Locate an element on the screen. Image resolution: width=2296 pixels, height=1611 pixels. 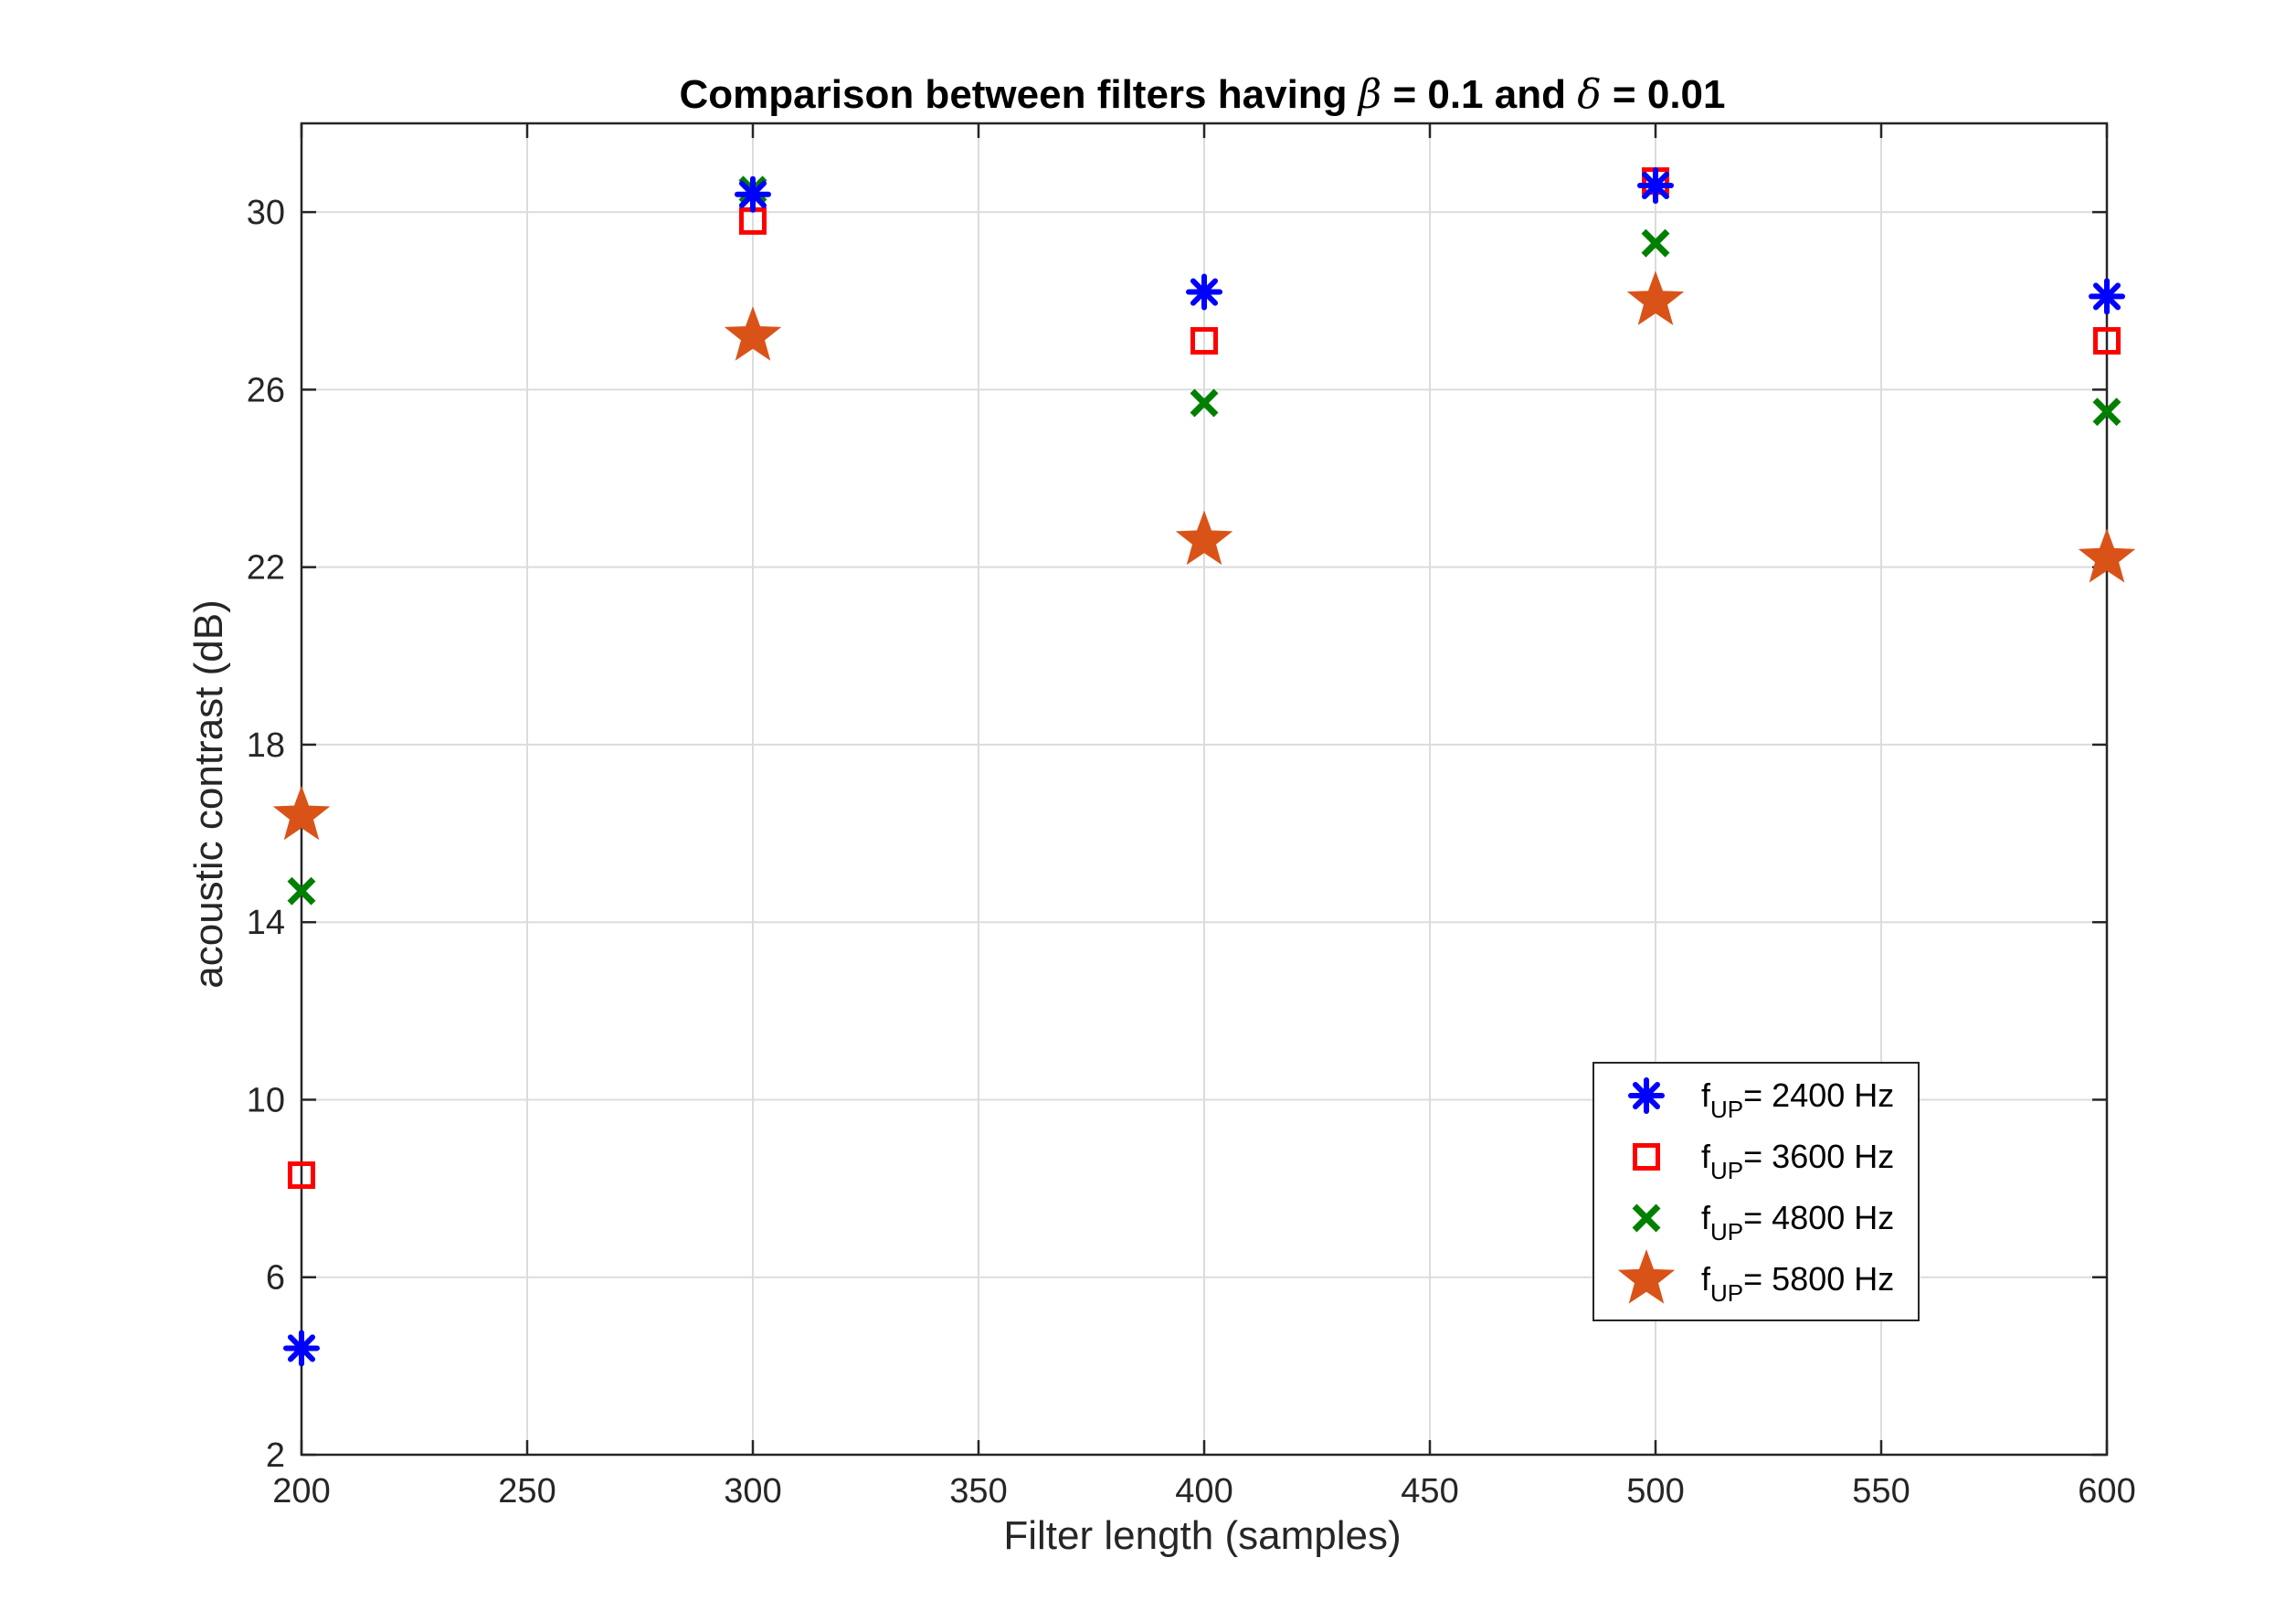
legend-marker-asterisk is located at coordinates (1646, 1095).